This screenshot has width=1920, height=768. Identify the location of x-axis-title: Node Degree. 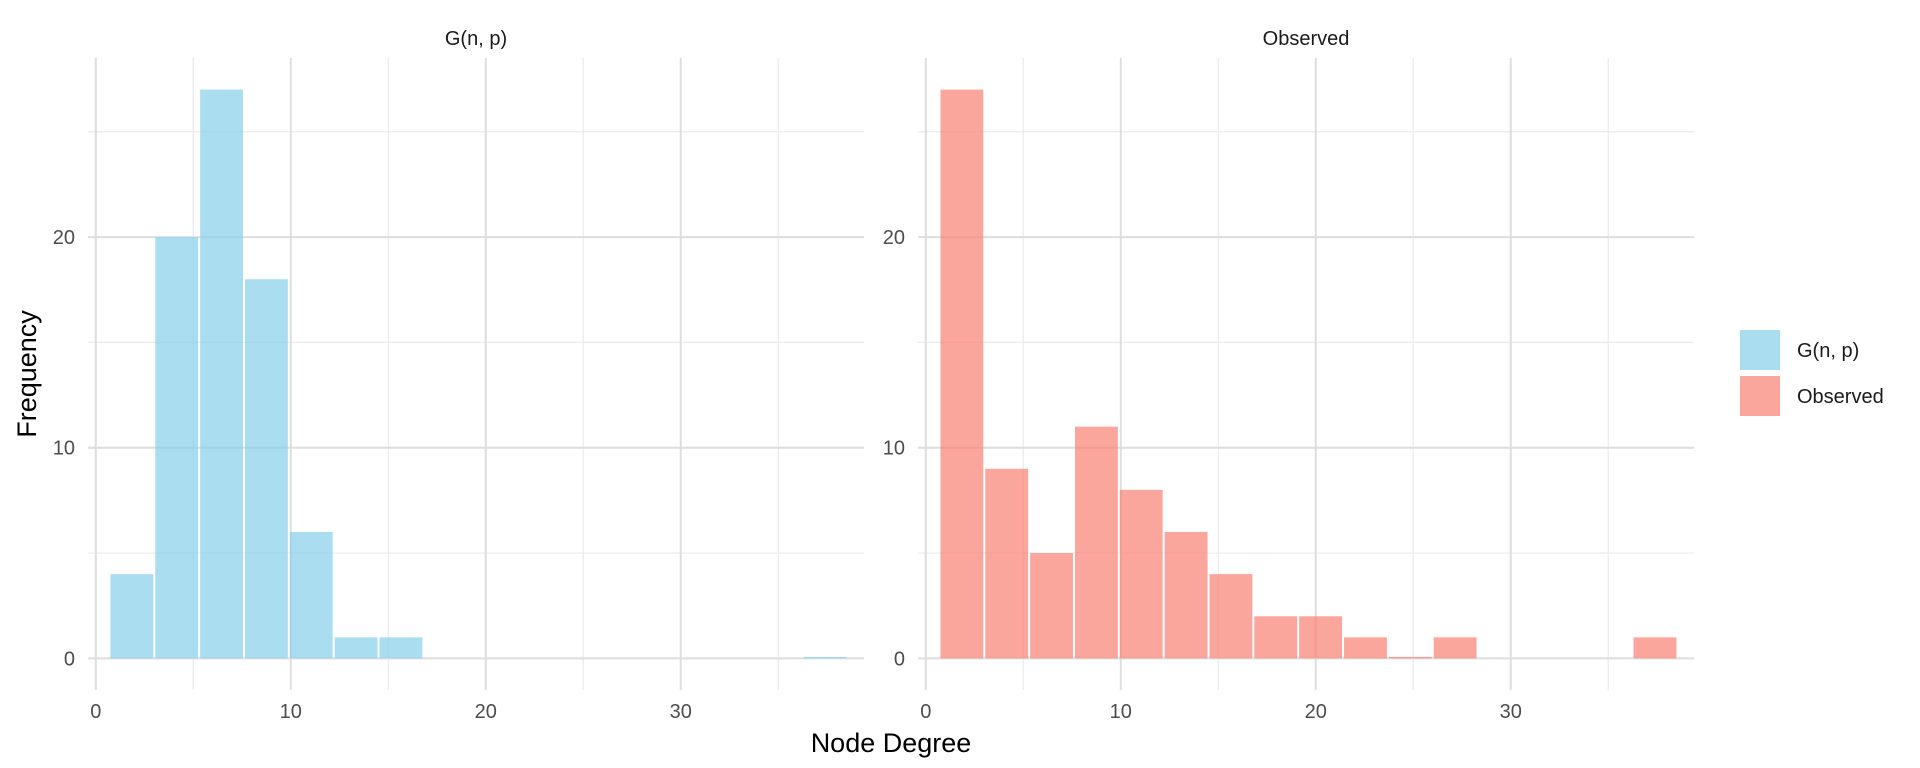
(891, 743).